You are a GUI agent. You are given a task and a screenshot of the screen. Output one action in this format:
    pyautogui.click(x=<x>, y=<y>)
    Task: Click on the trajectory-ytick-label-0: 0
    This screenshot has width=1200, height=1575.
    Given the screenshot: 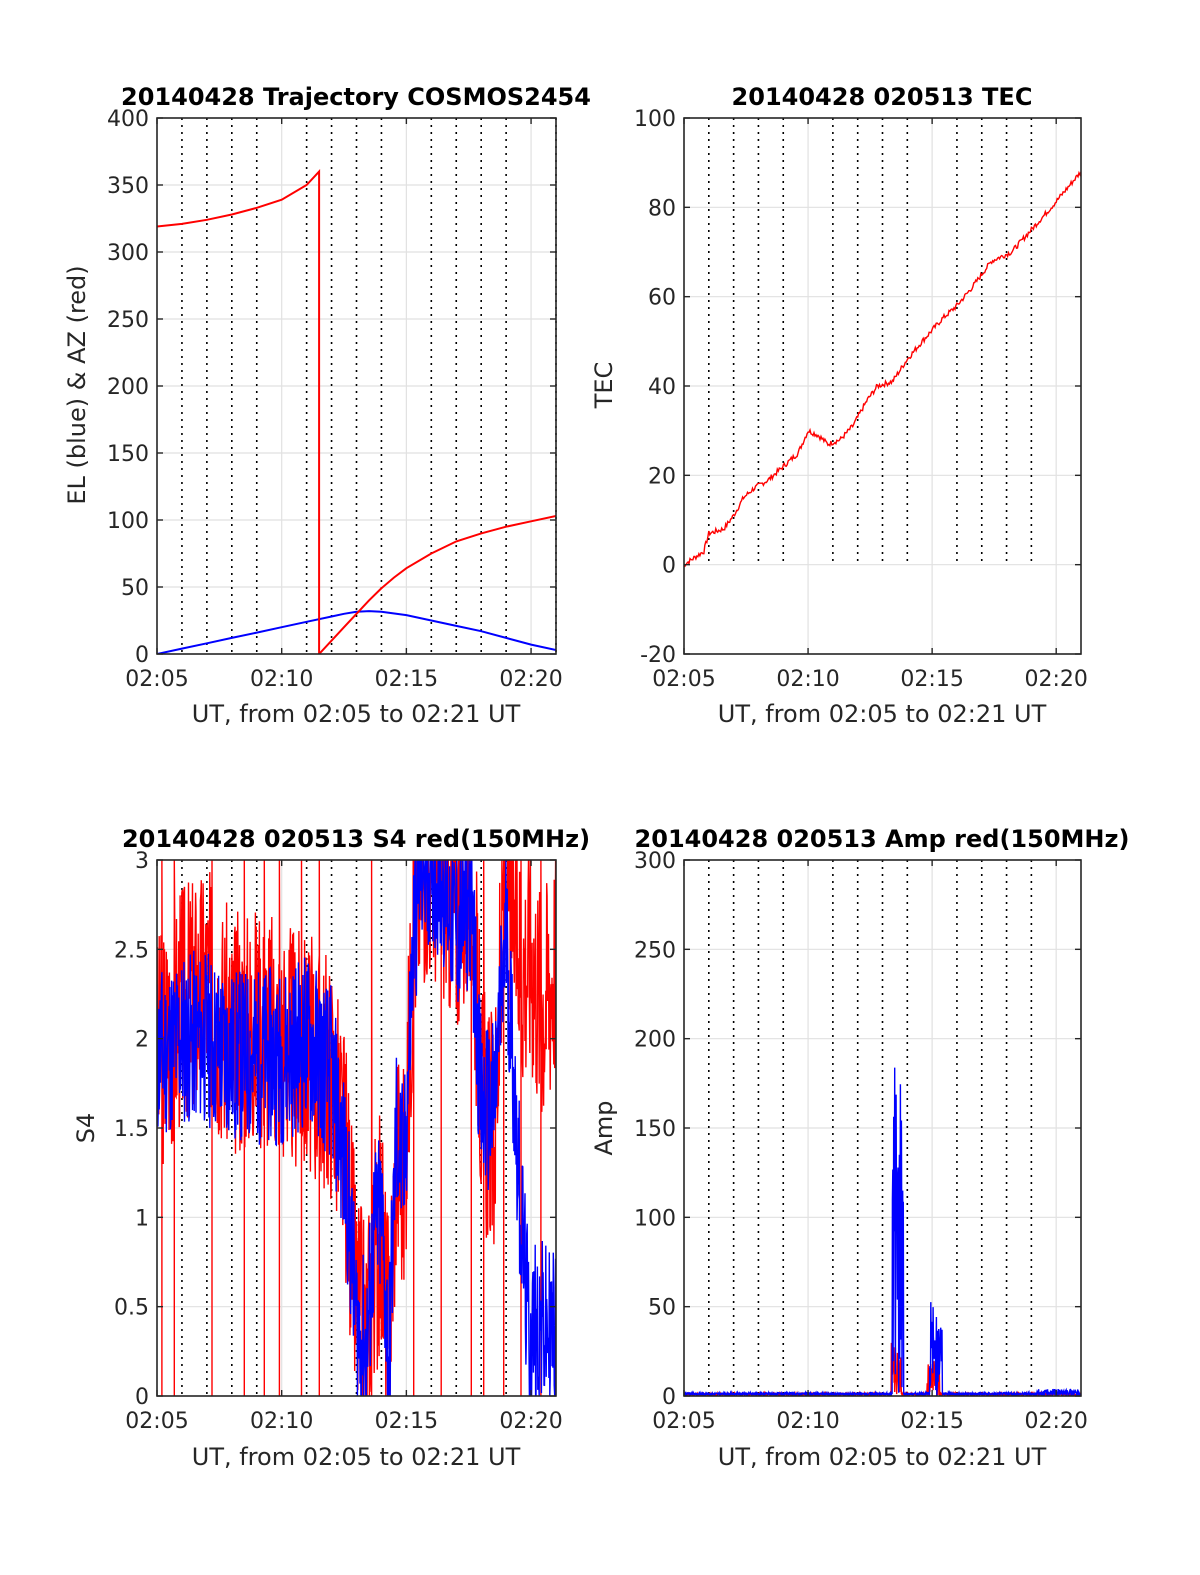 What is the action you would take?
    pyautogui.click(x=142, y=655)
    